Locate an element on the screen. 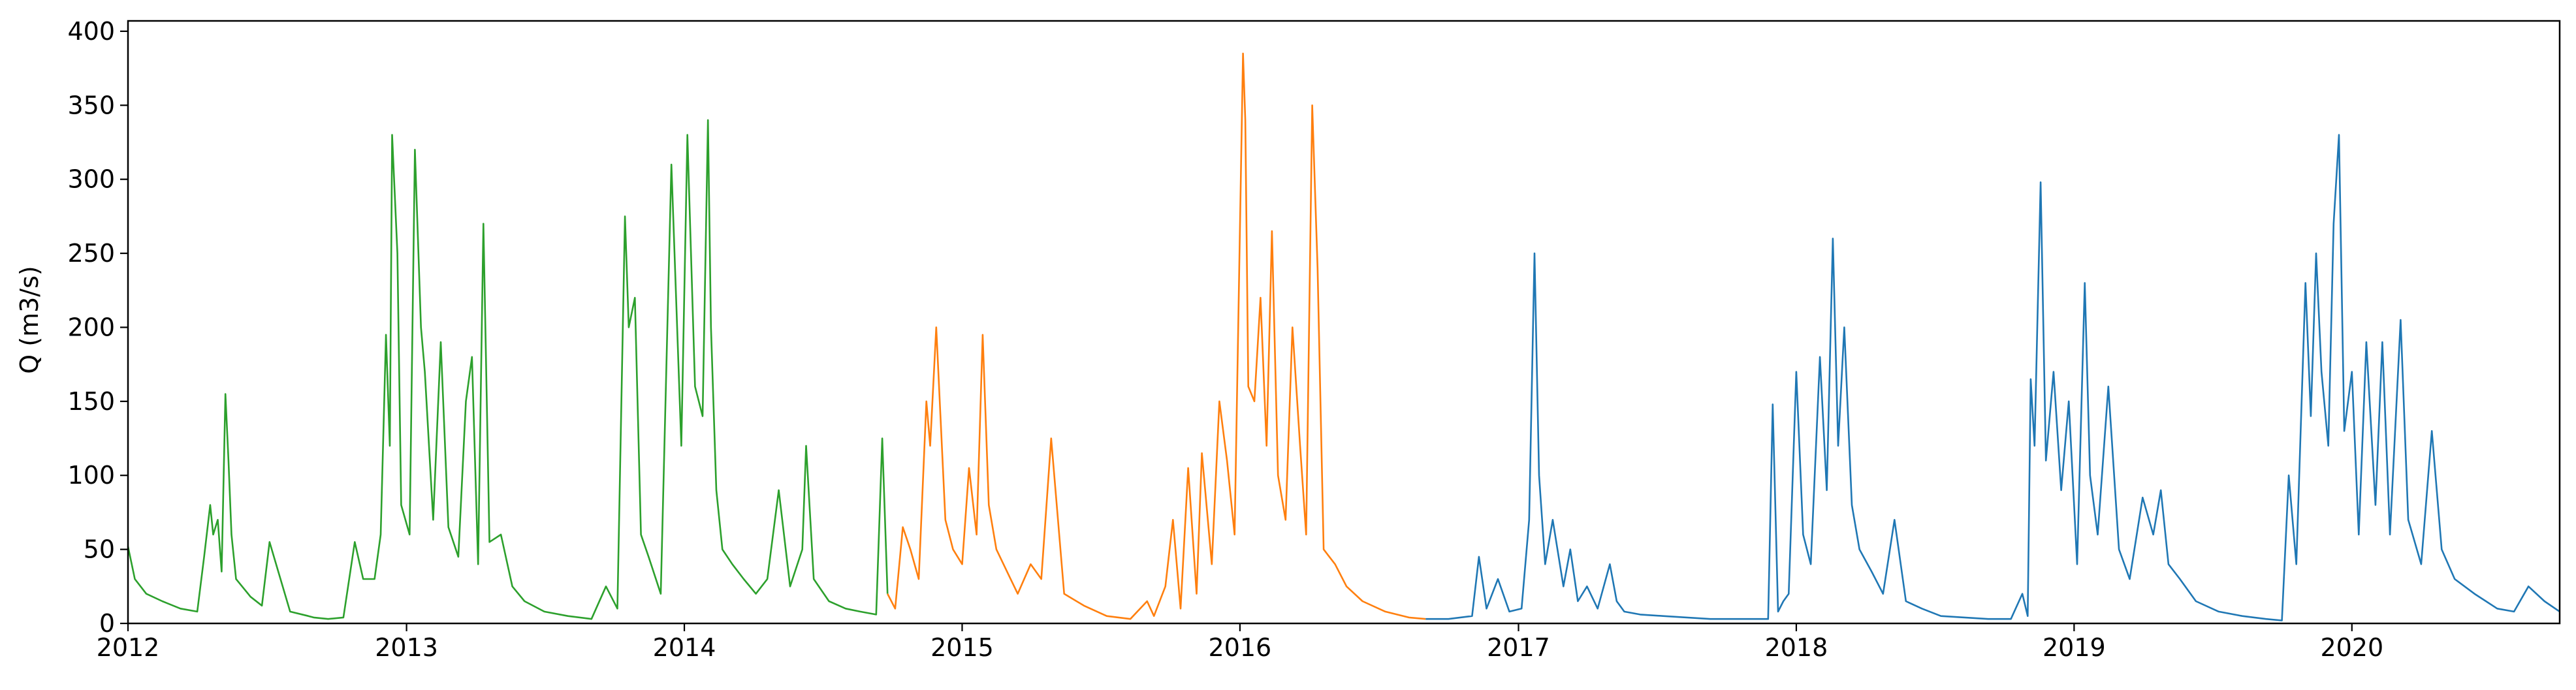 This screenshot has height=690, width=2576. y-axis-label: Q (m3/s) is located at coordinates (30, 319).